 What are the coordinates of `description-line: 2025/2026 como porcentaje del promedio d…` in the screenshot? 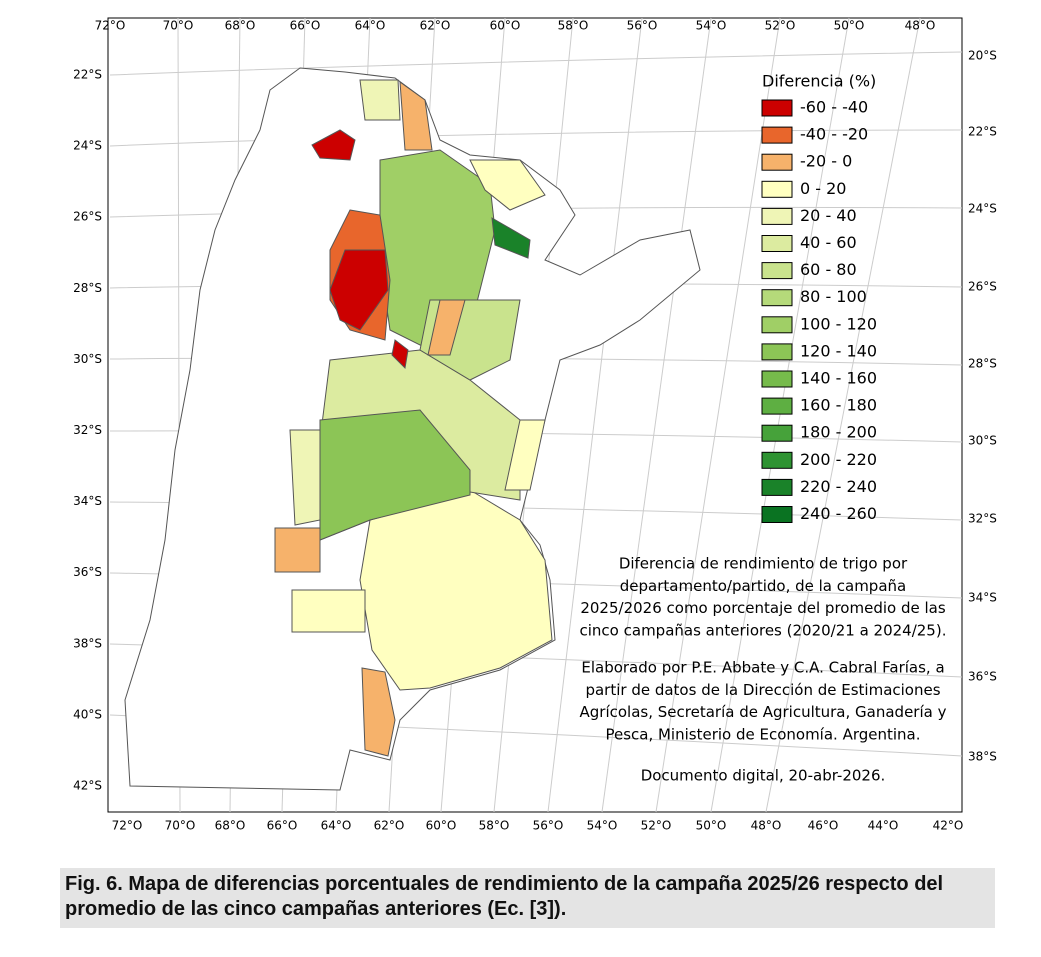 It's located at (762, 608).